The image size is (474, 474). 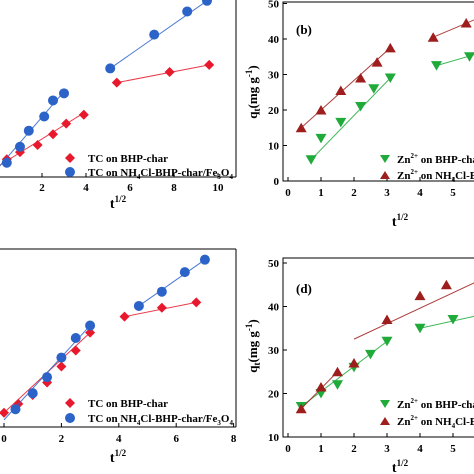 I want to click on x-tick-label: 4, so click(x=119, y=439).